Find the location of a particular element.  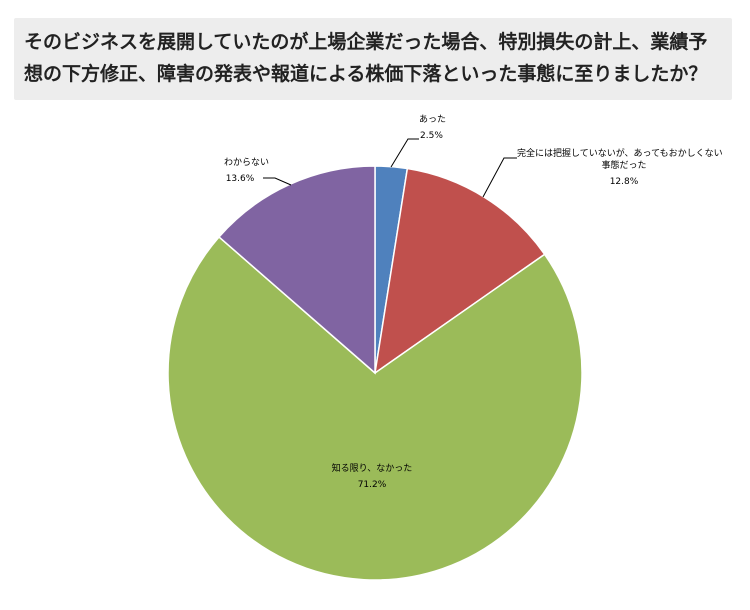

slice-value-1: 2.5% is located at coordinates (431, 136).